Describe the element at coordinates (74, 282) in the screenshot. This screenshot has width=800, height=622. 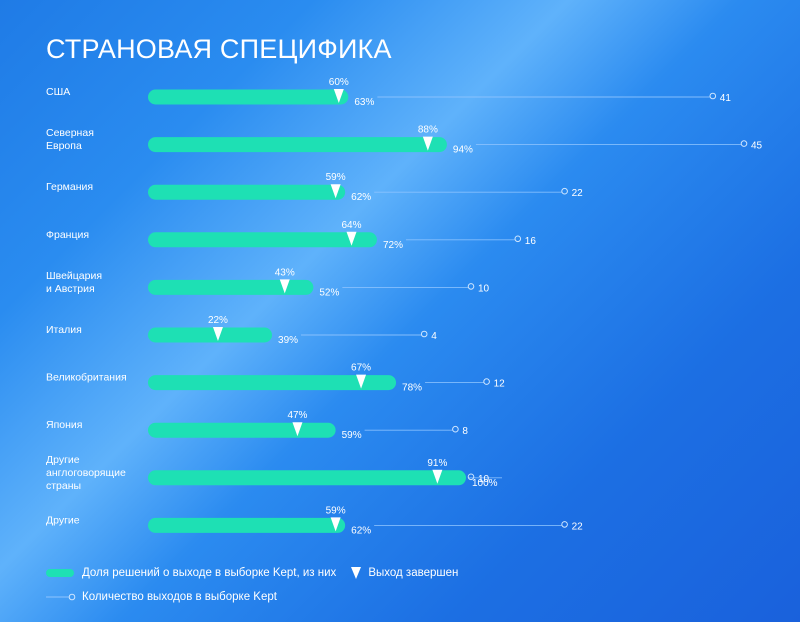
I see `category-label: Швейцария и Австрия` at that location.